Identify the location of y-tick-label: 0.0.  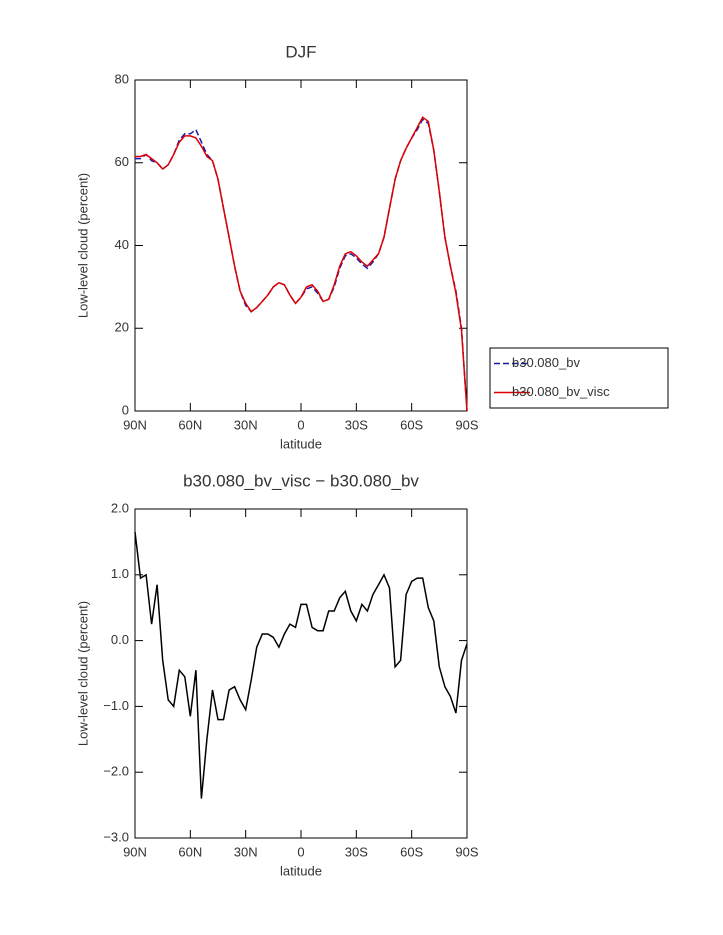
(120, 639).